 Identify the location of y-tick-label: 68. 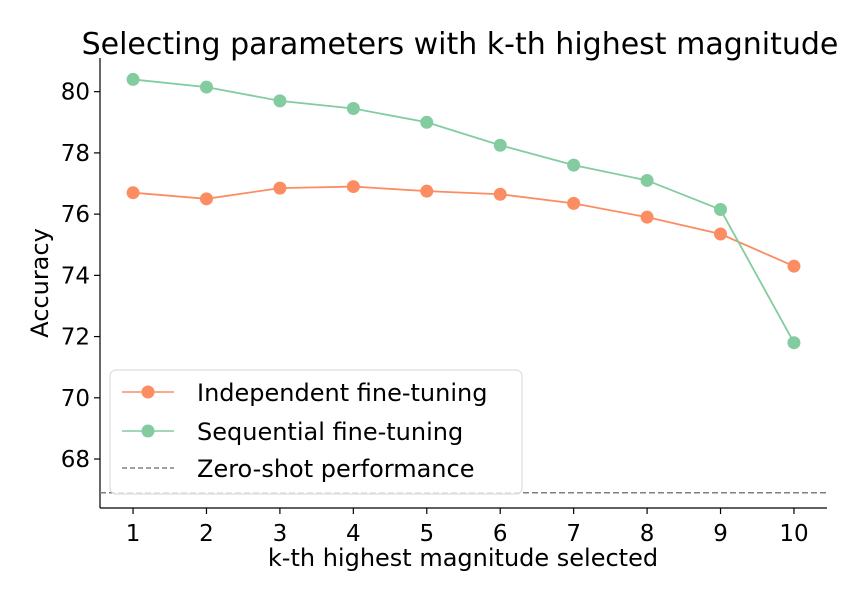
(75, 460).